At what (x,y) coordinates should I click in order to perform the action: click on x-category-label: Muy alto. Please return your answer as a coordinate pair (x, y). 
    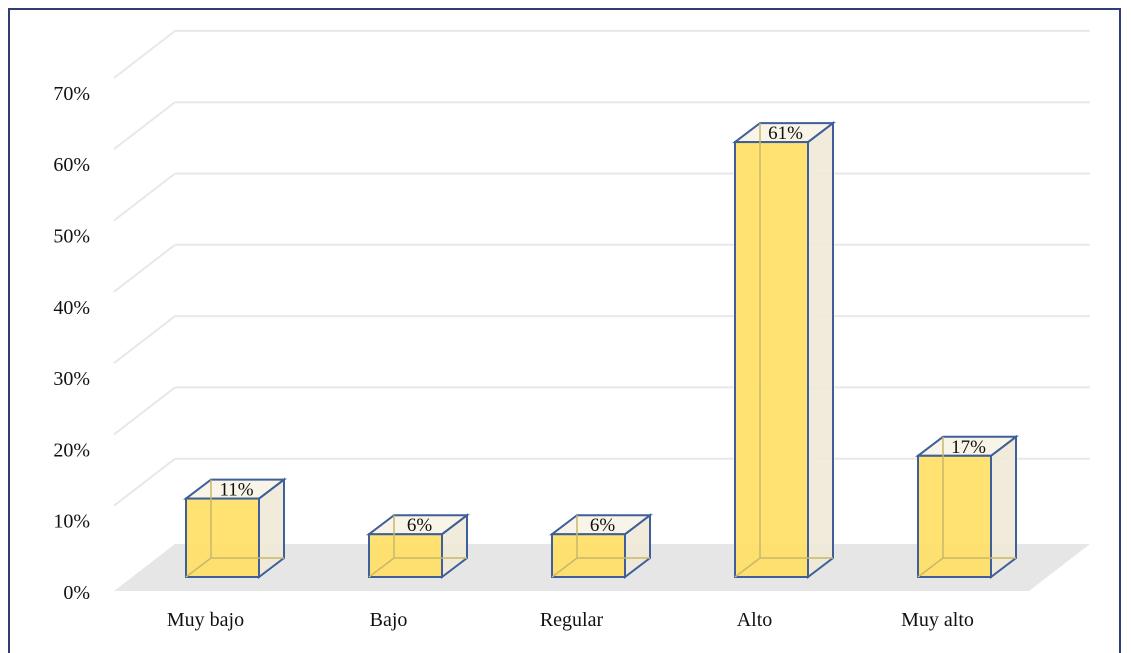
    Looking at the image, I should click on (937, 620).